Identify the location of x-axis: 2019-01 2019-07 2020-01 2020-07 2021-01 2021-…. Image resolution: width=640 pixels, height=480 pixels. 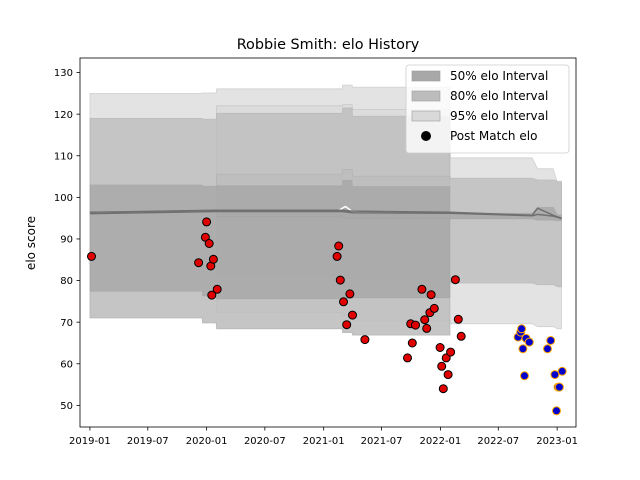
(323, 437).